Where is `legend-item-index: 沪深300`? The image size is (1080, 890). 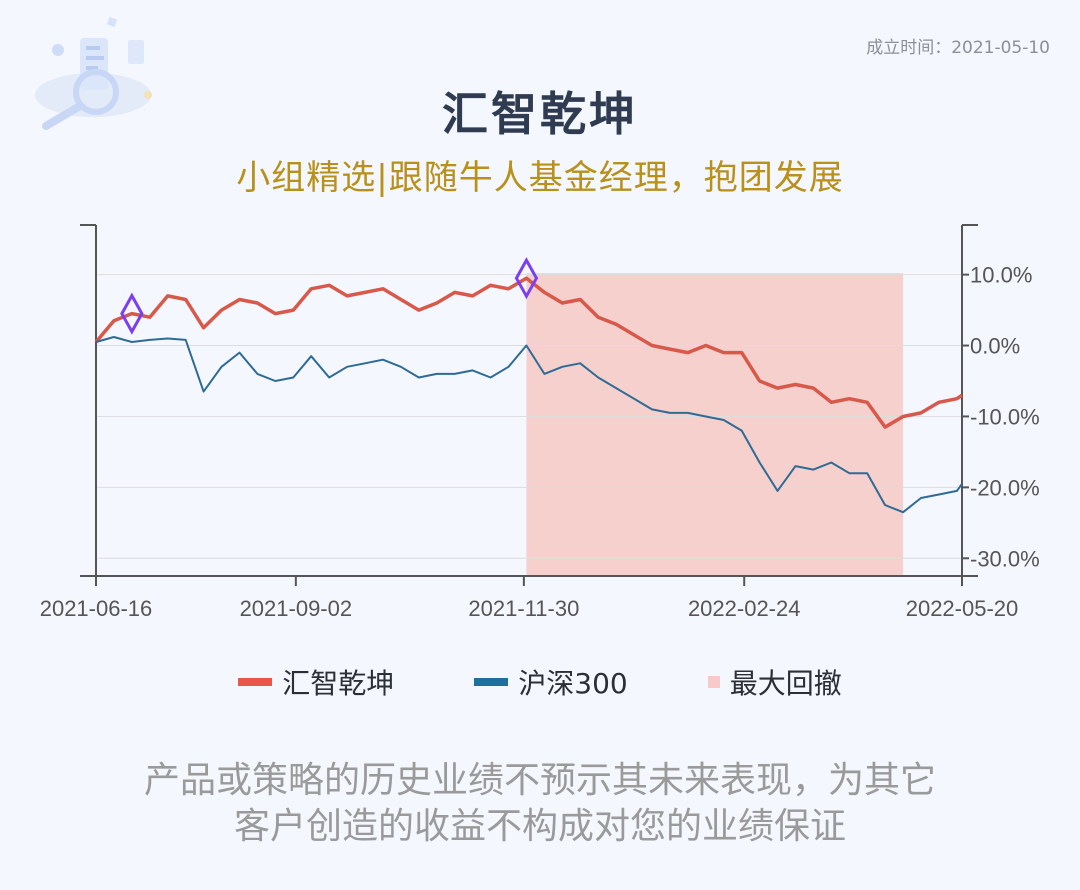 legend-item-index: 沪深300 is located at coordinates (551, 682).